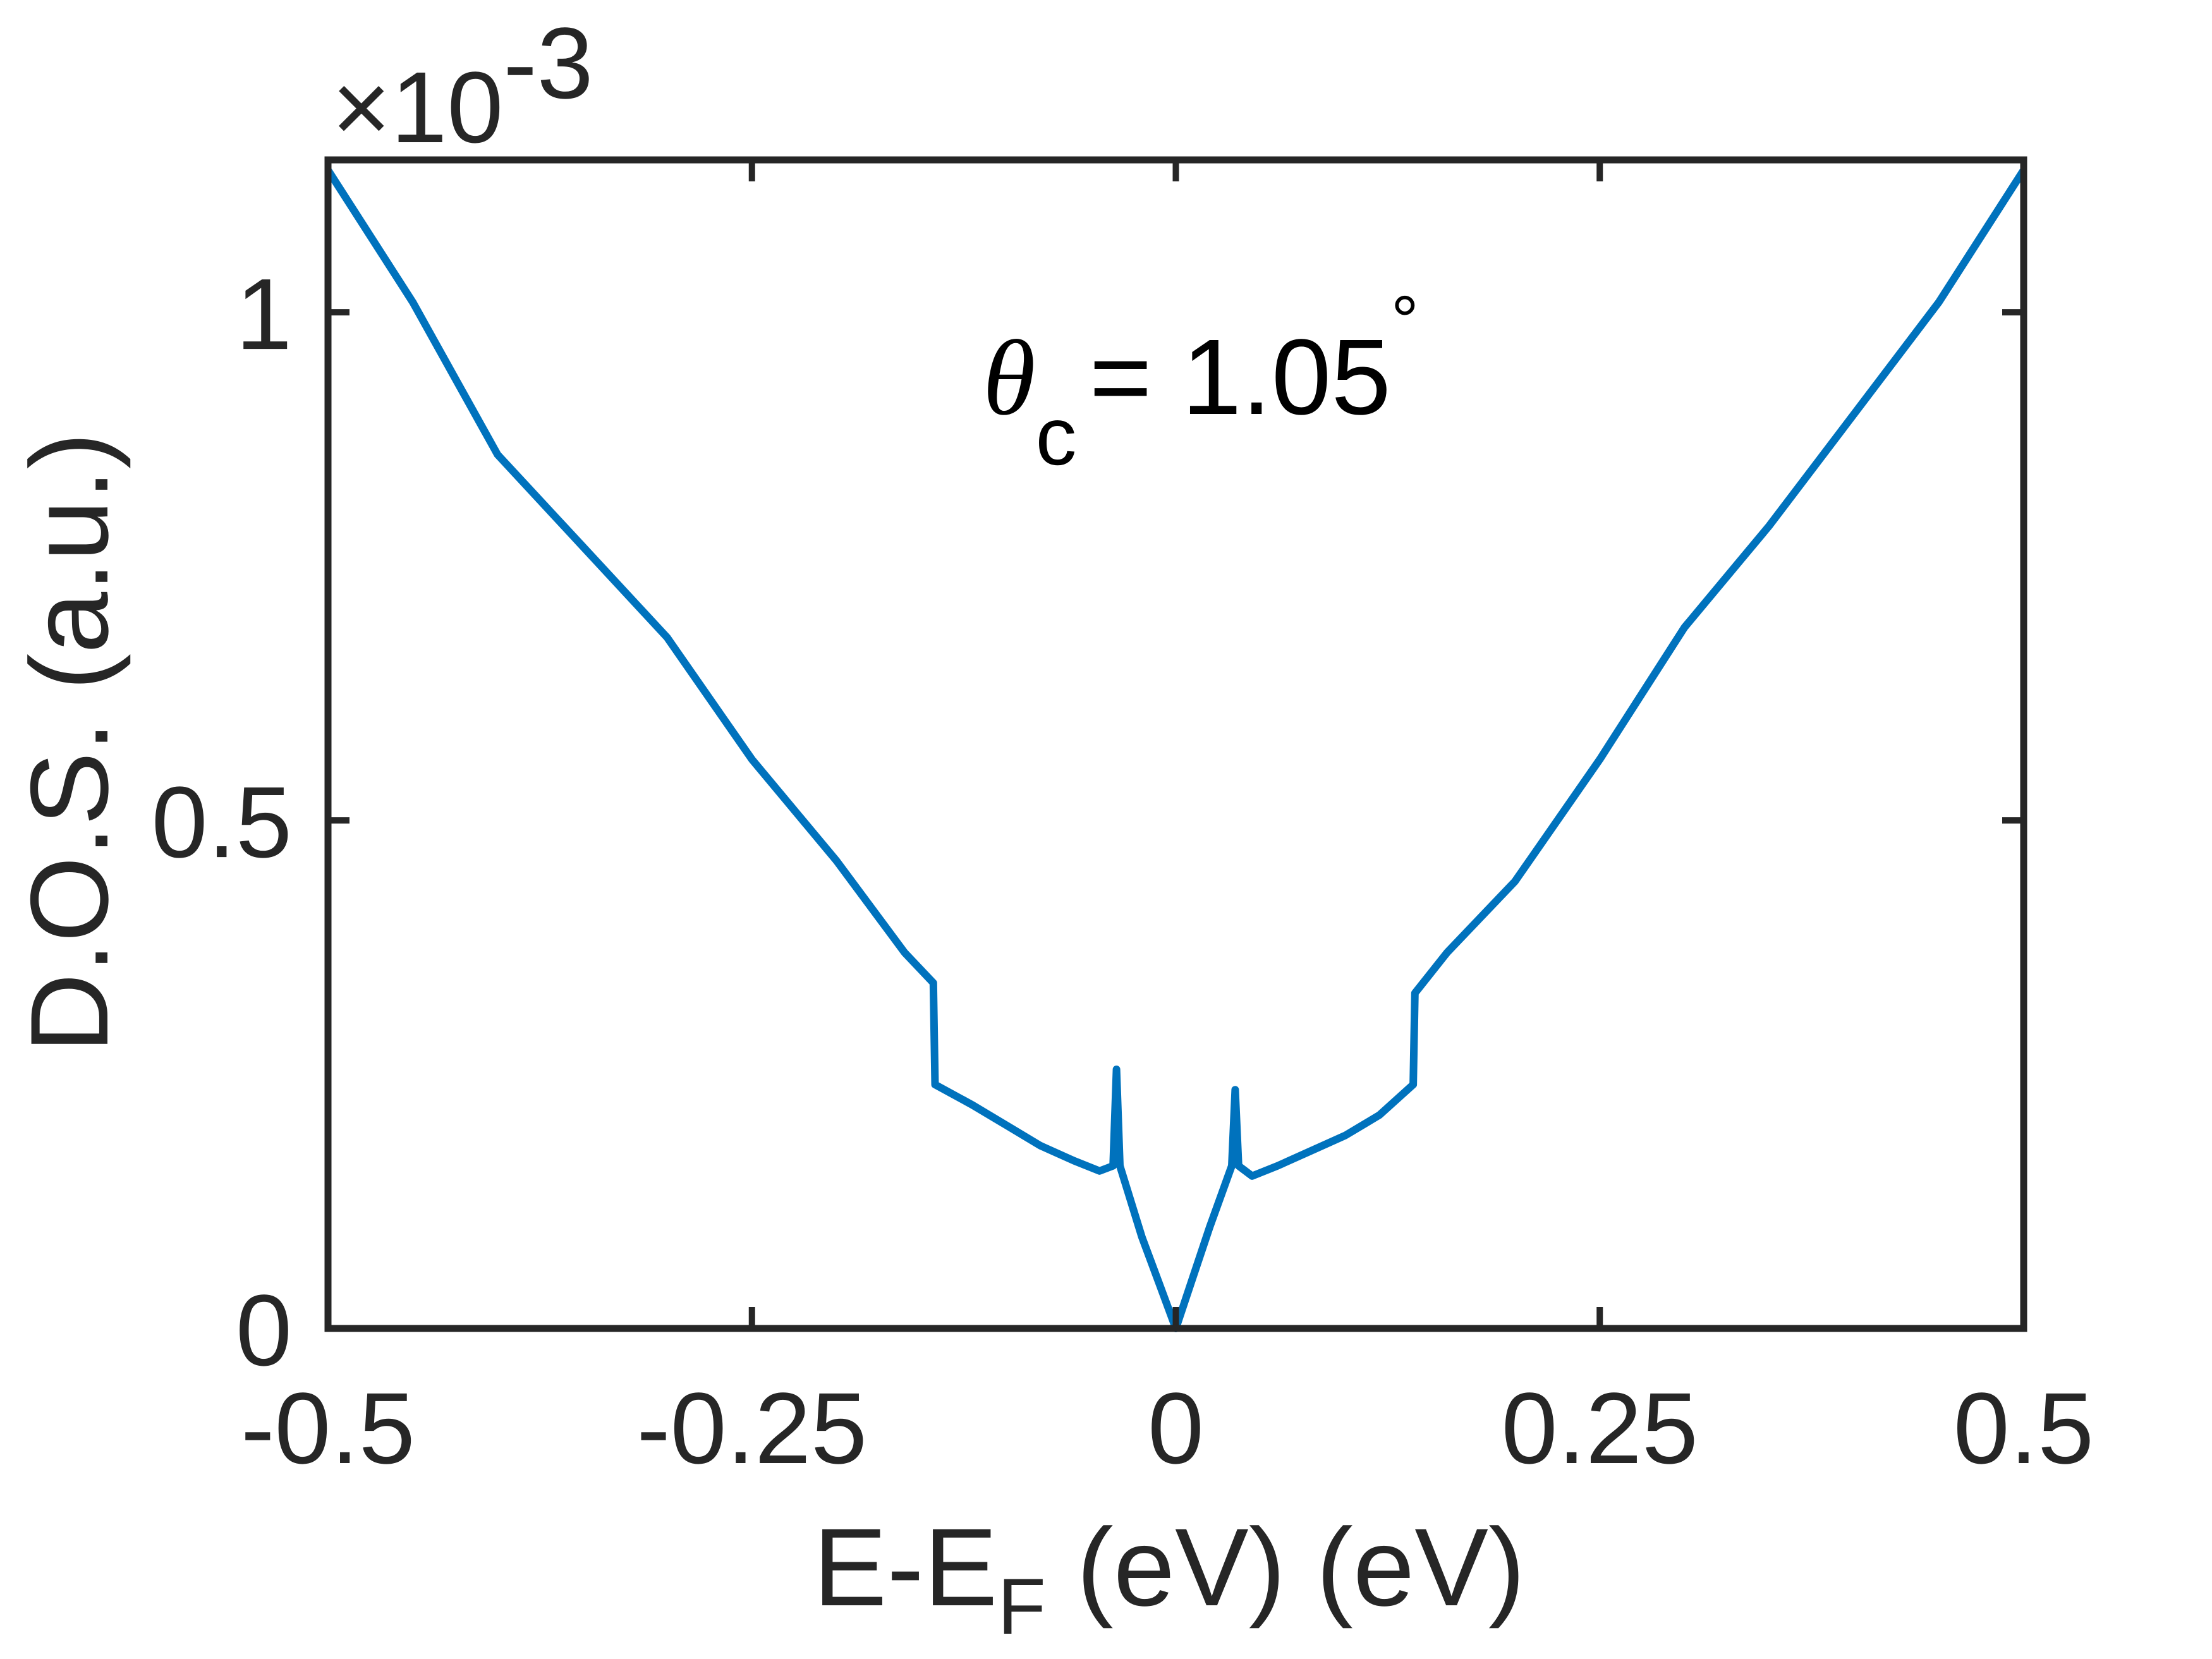 This screenshot has width=2212, height=1659. What do you see at coordinates (1285, 1567) in the screenshot?
I see `x-label-rest: (eV) (eV)` at bounding box center [1285, 1567].